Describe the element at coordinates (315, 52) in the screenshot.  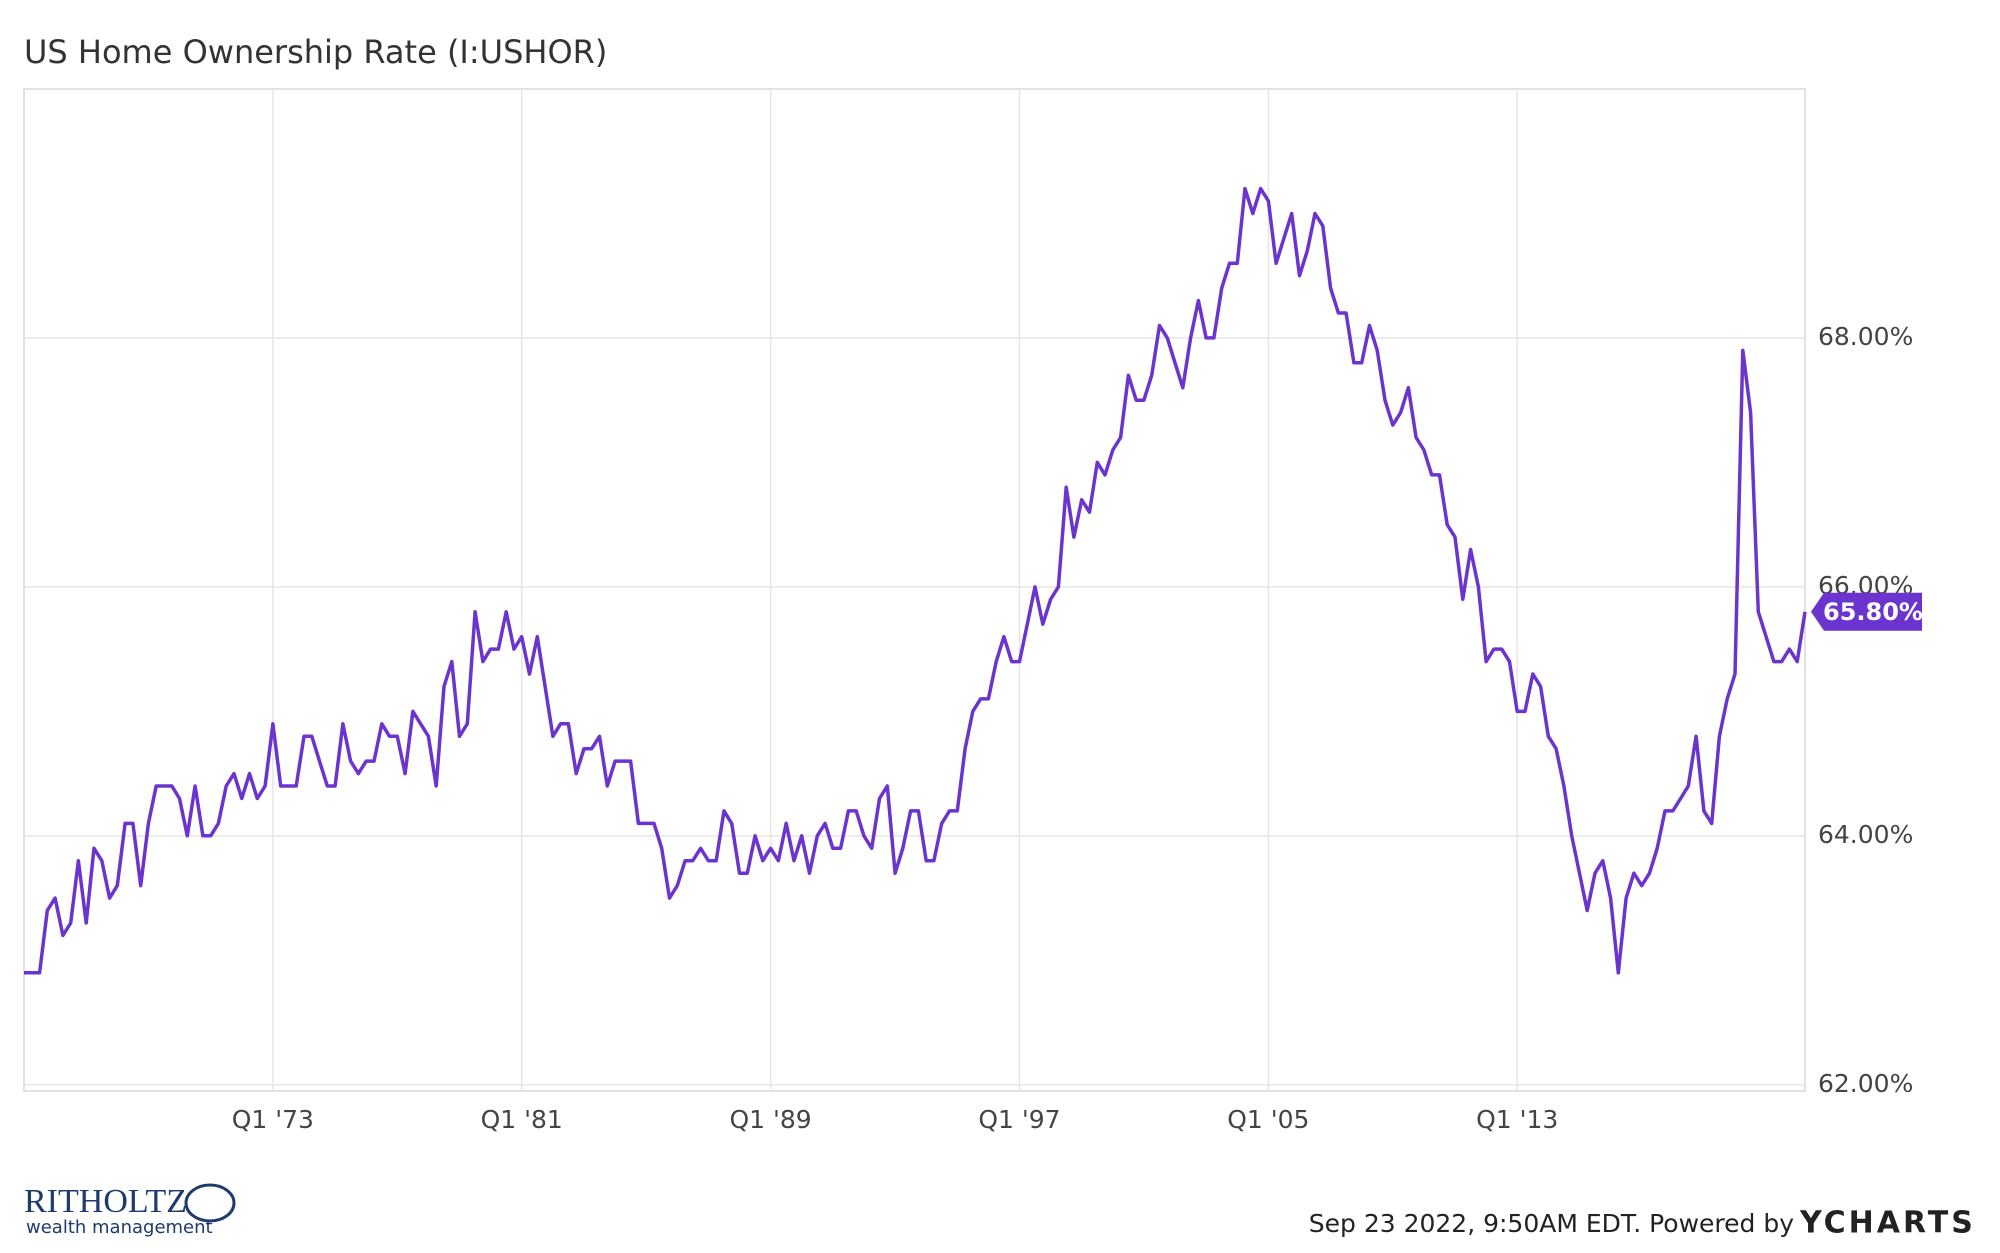
I see `chart-title: US Home Ownership Rate (I:USHOR)` at that location.